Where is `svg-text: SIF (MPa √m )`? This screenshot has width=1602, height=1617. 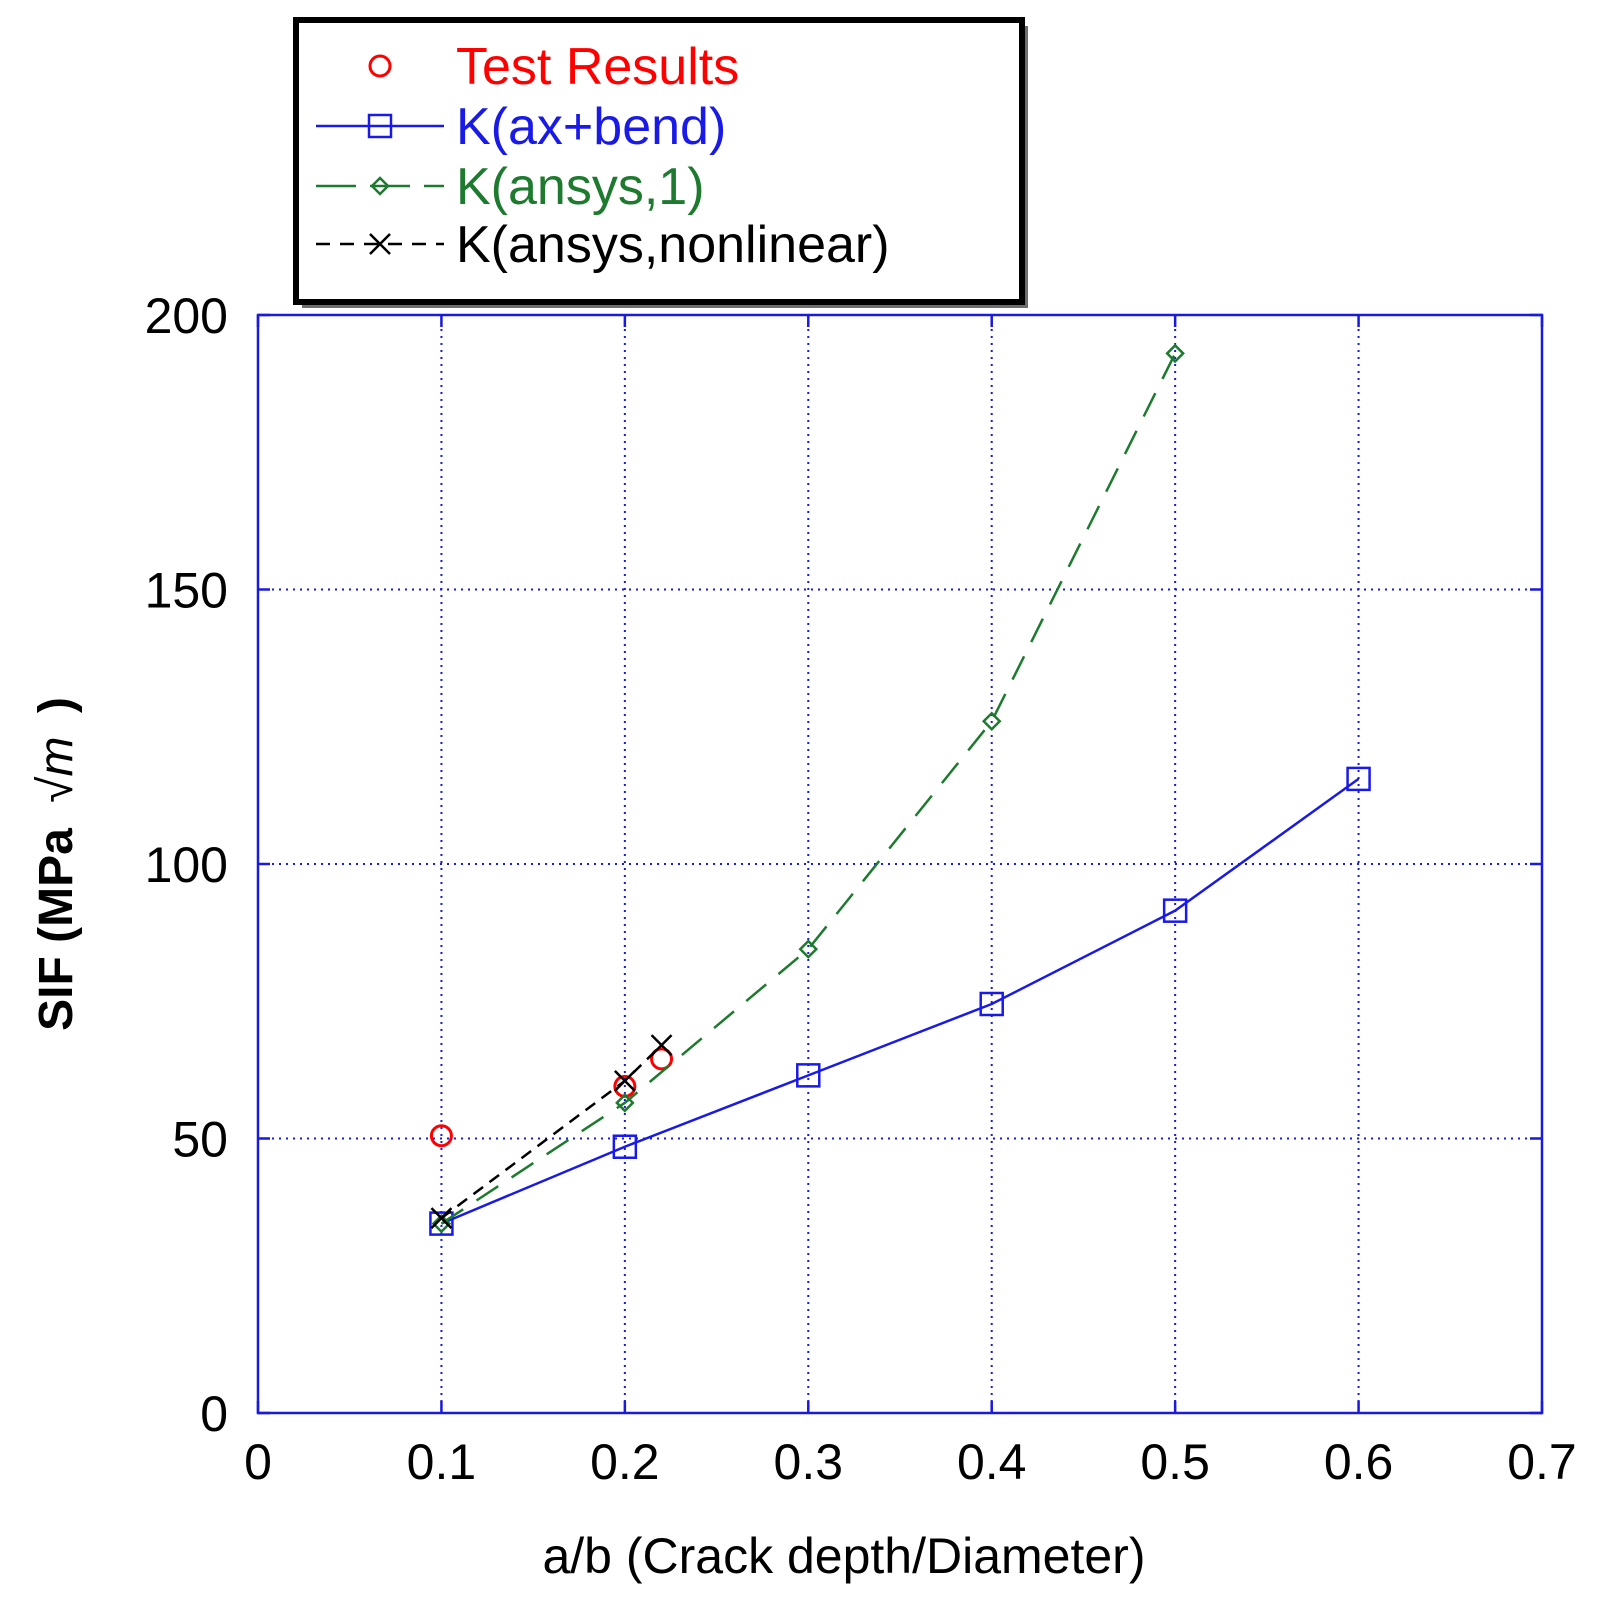
svg-text: SIF (MPa √m ) is located at coordinates (56, 864).